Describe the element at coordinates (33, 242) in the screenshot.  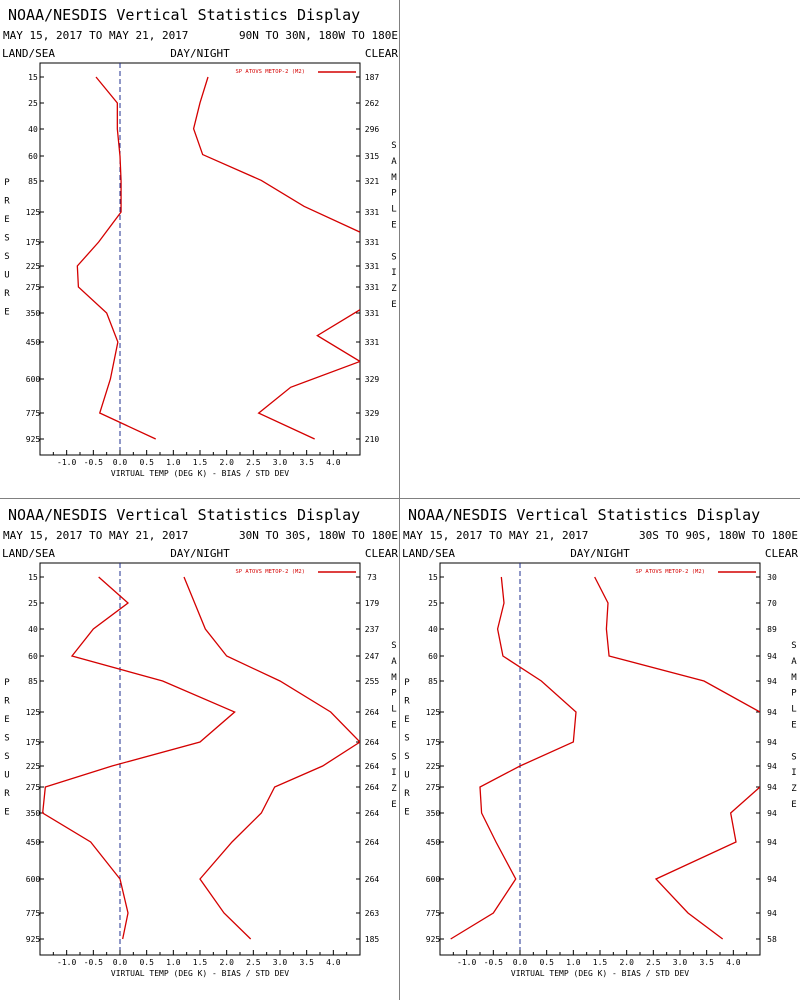
I see `pressure-label: 175` at that location.